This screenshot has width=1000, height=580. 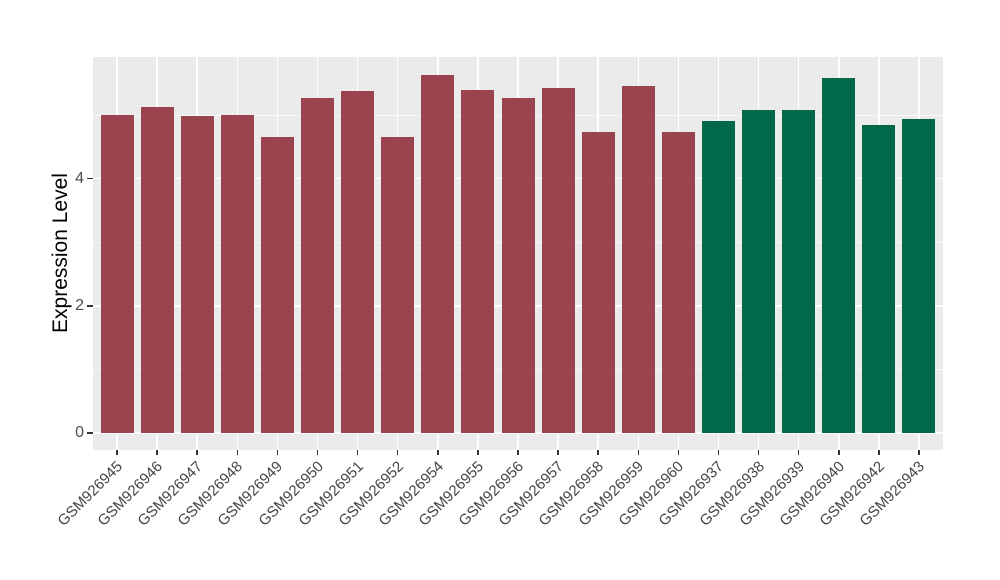 I want to click on bar-GSM926954, so click(x=438, y=253).